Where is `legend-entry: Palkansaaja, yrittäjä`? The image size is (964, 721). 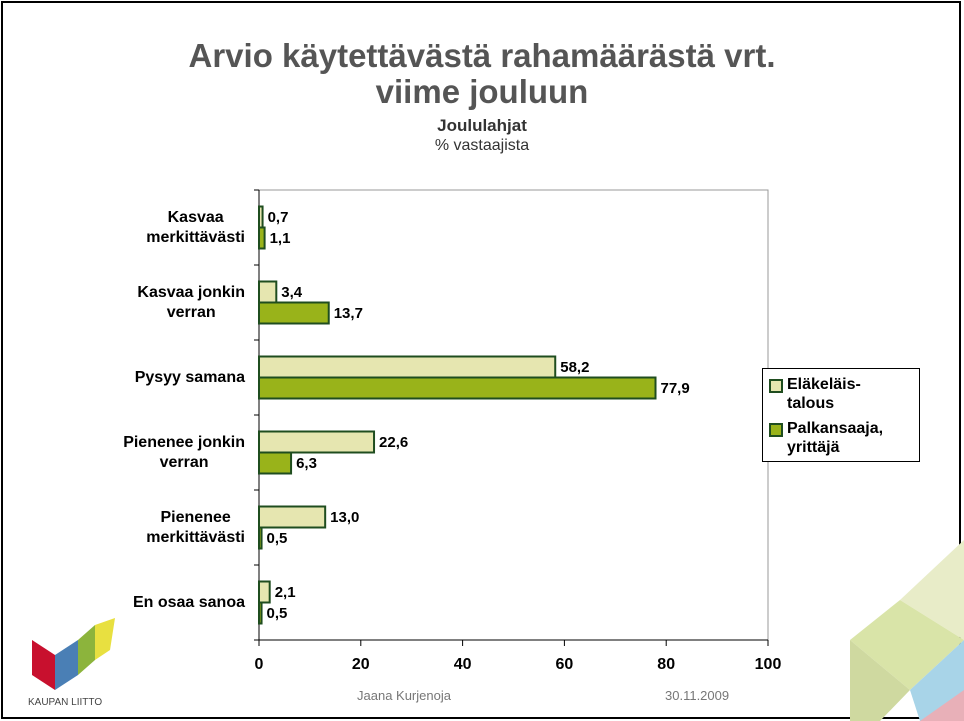 legend-entry: Palkansaaja, yrittäjä is located at coordinates (844, 439).